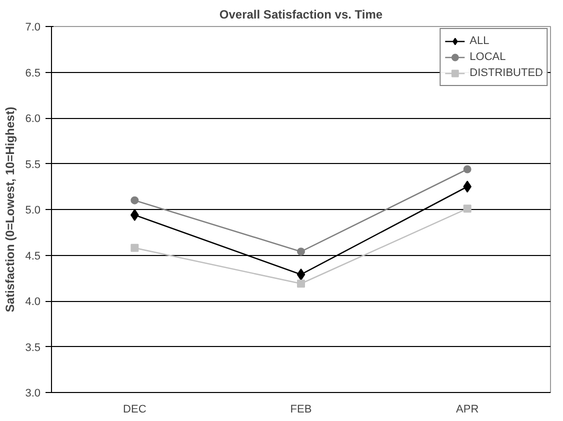 This screenshot has height=421, width=563. Describe the element at coordinates (33, 73) in the screenshot. I see `y-tick-label: 6.5` at that location.